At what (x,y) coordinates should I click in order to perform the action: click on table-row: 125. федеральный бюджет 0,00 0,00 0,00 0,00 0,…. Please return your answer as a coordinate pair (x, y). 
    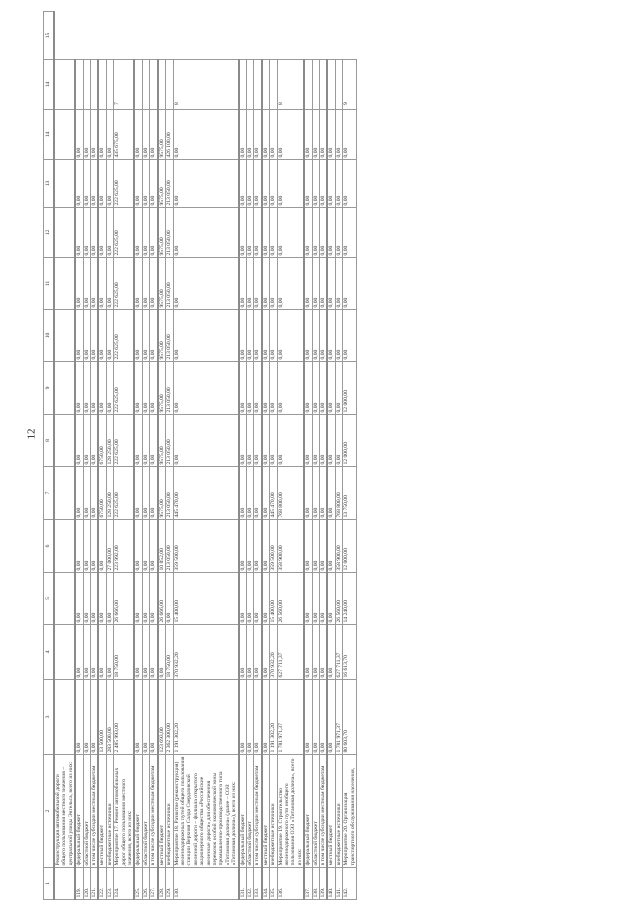
    Looking at the image, I should click on (138, 456).